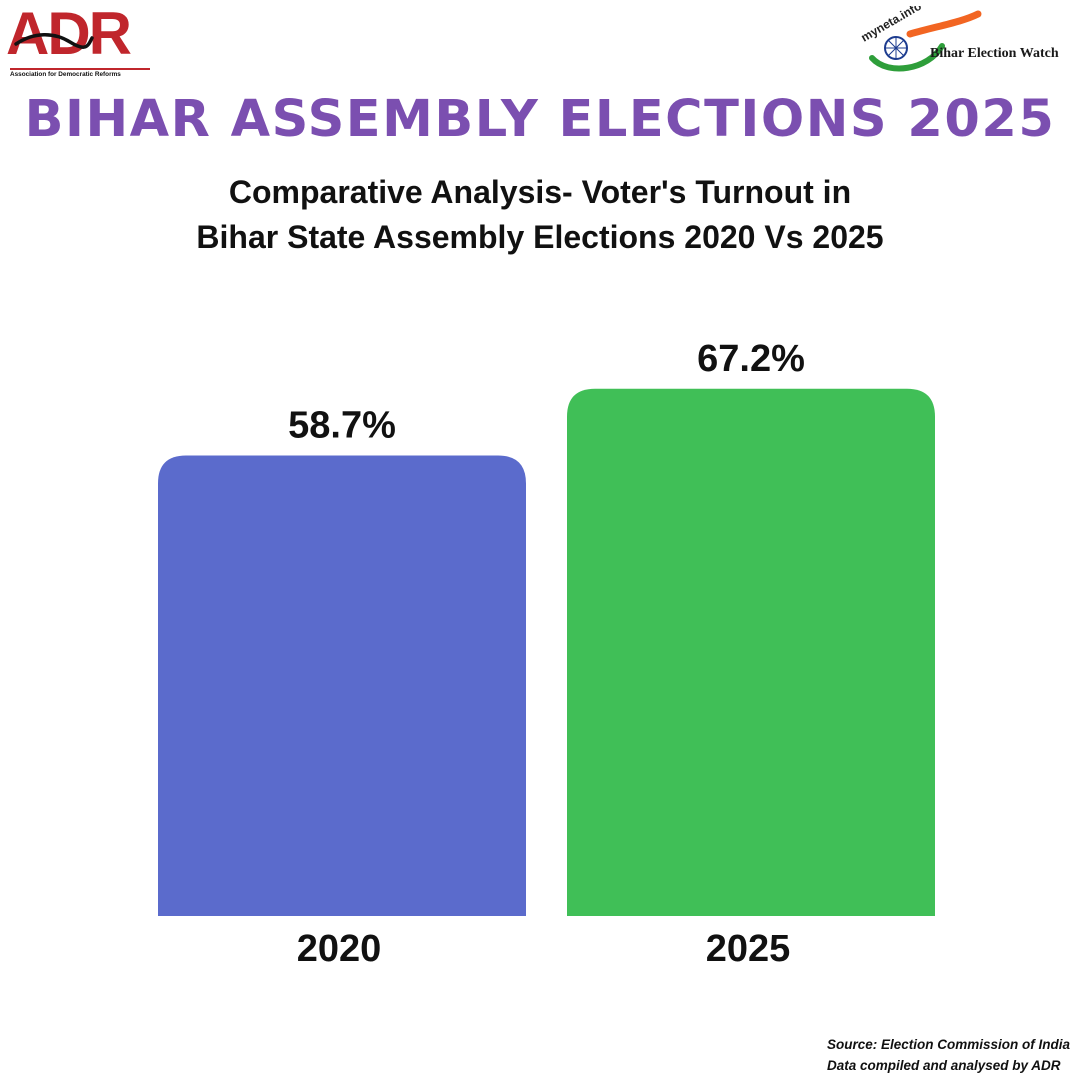  I want to click on subtitle-line-1: Comparative Analysis- Voter's Turnout in, so click(540, 192).